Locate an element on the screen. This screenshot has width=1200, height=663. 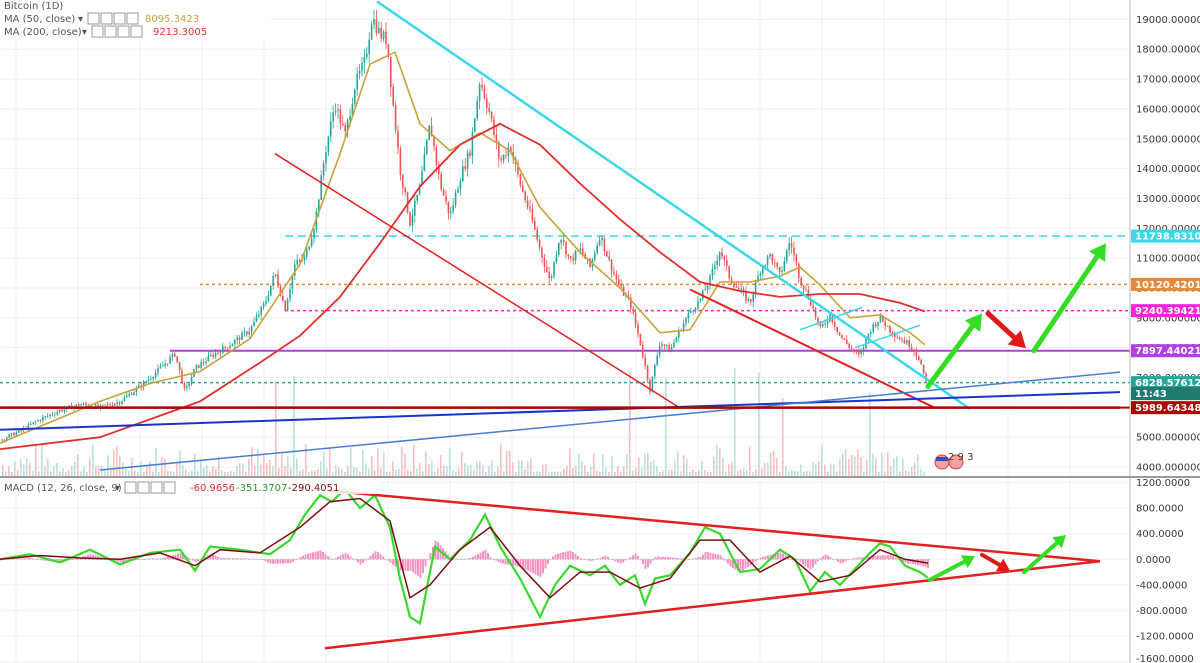
macd-dropdown-icon: ▾ is located at coordinates (117, 488).